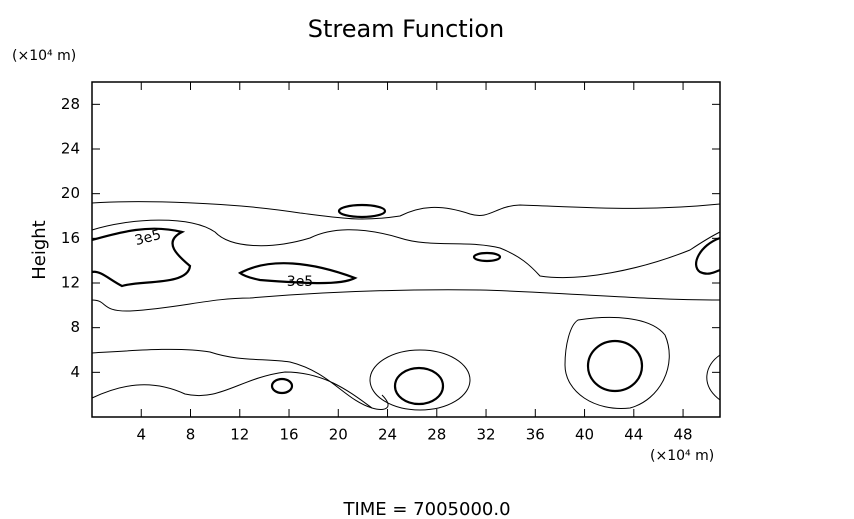 The width and height of the screenshot is (854, 519). I want to click on x-tick-label: 8, so click(191, 435).